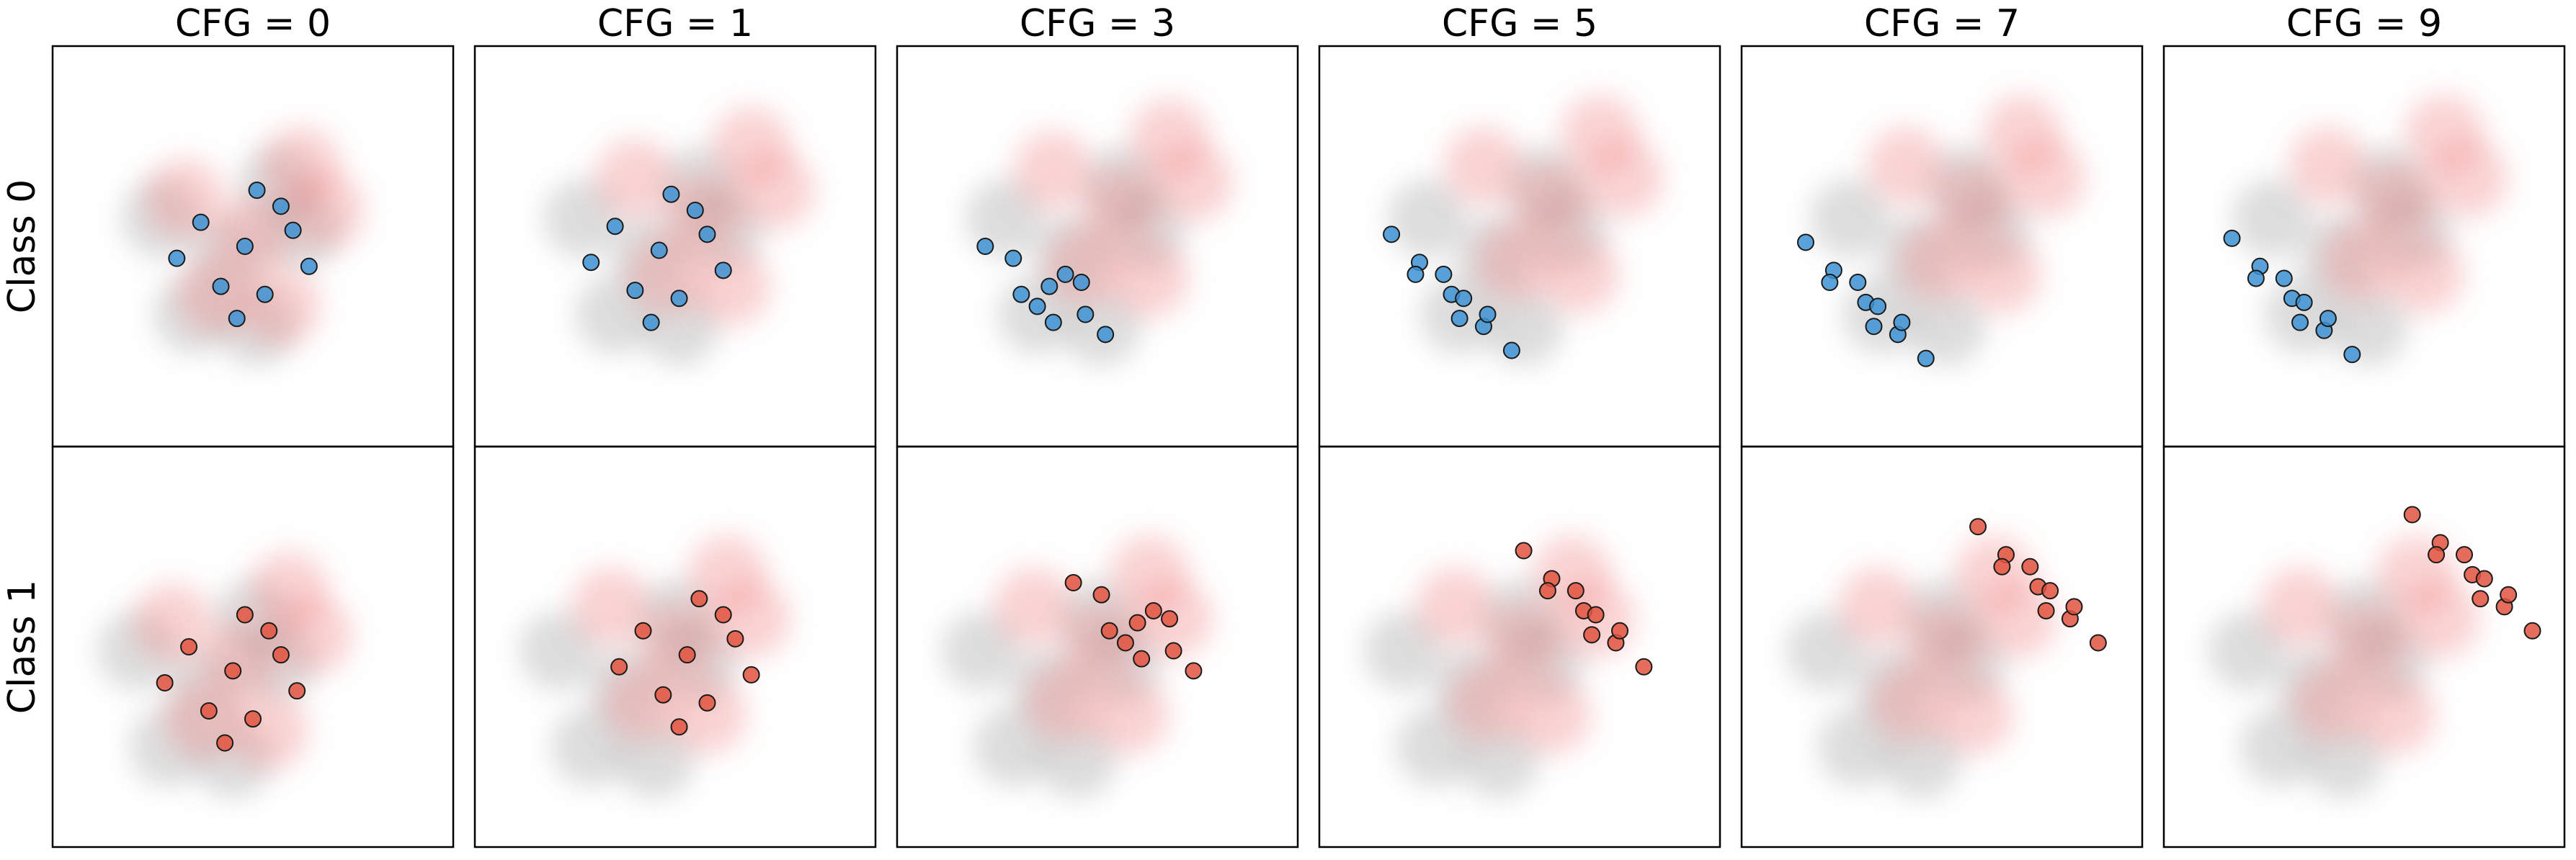  I want to click on column-title: CFG = 5, so click(1519, 23).